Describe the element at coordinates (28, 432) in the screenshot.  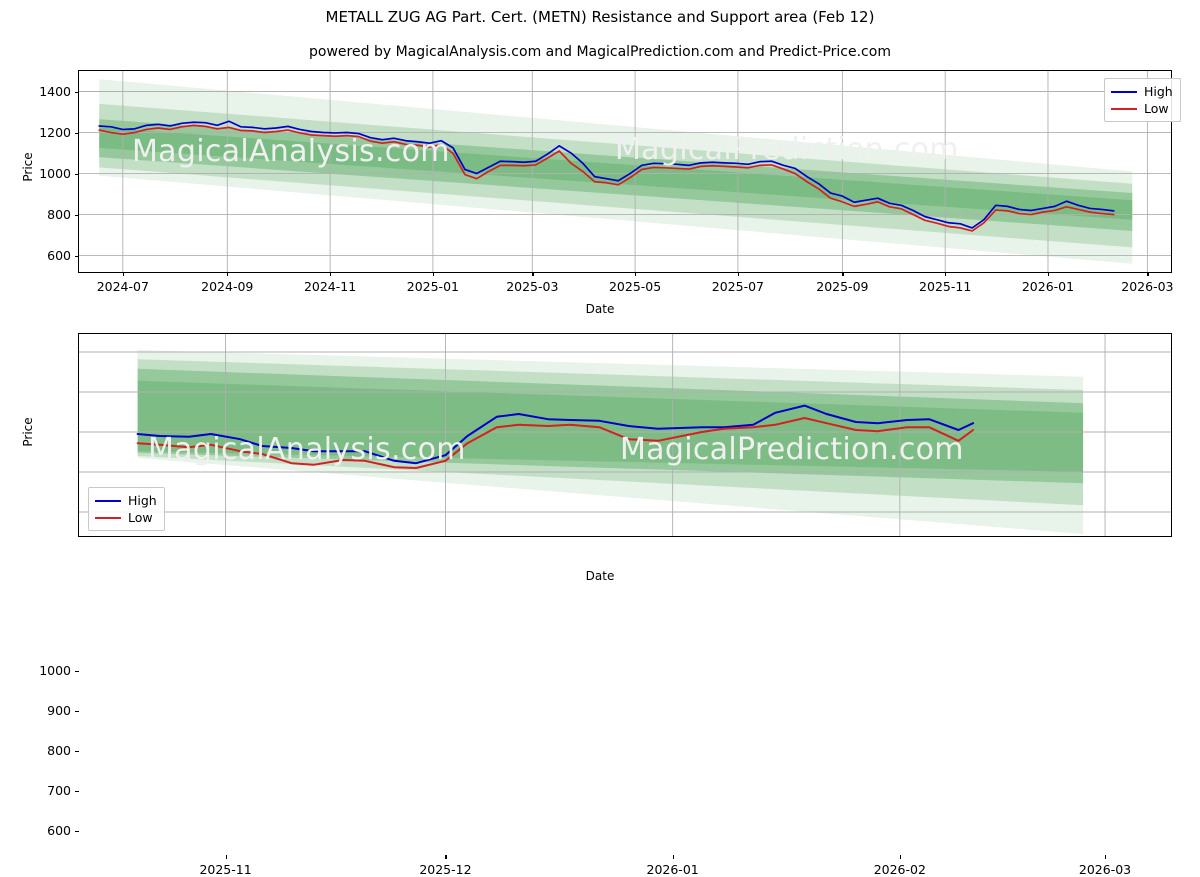
I see `lower-y-axis-label: Price` at that location.